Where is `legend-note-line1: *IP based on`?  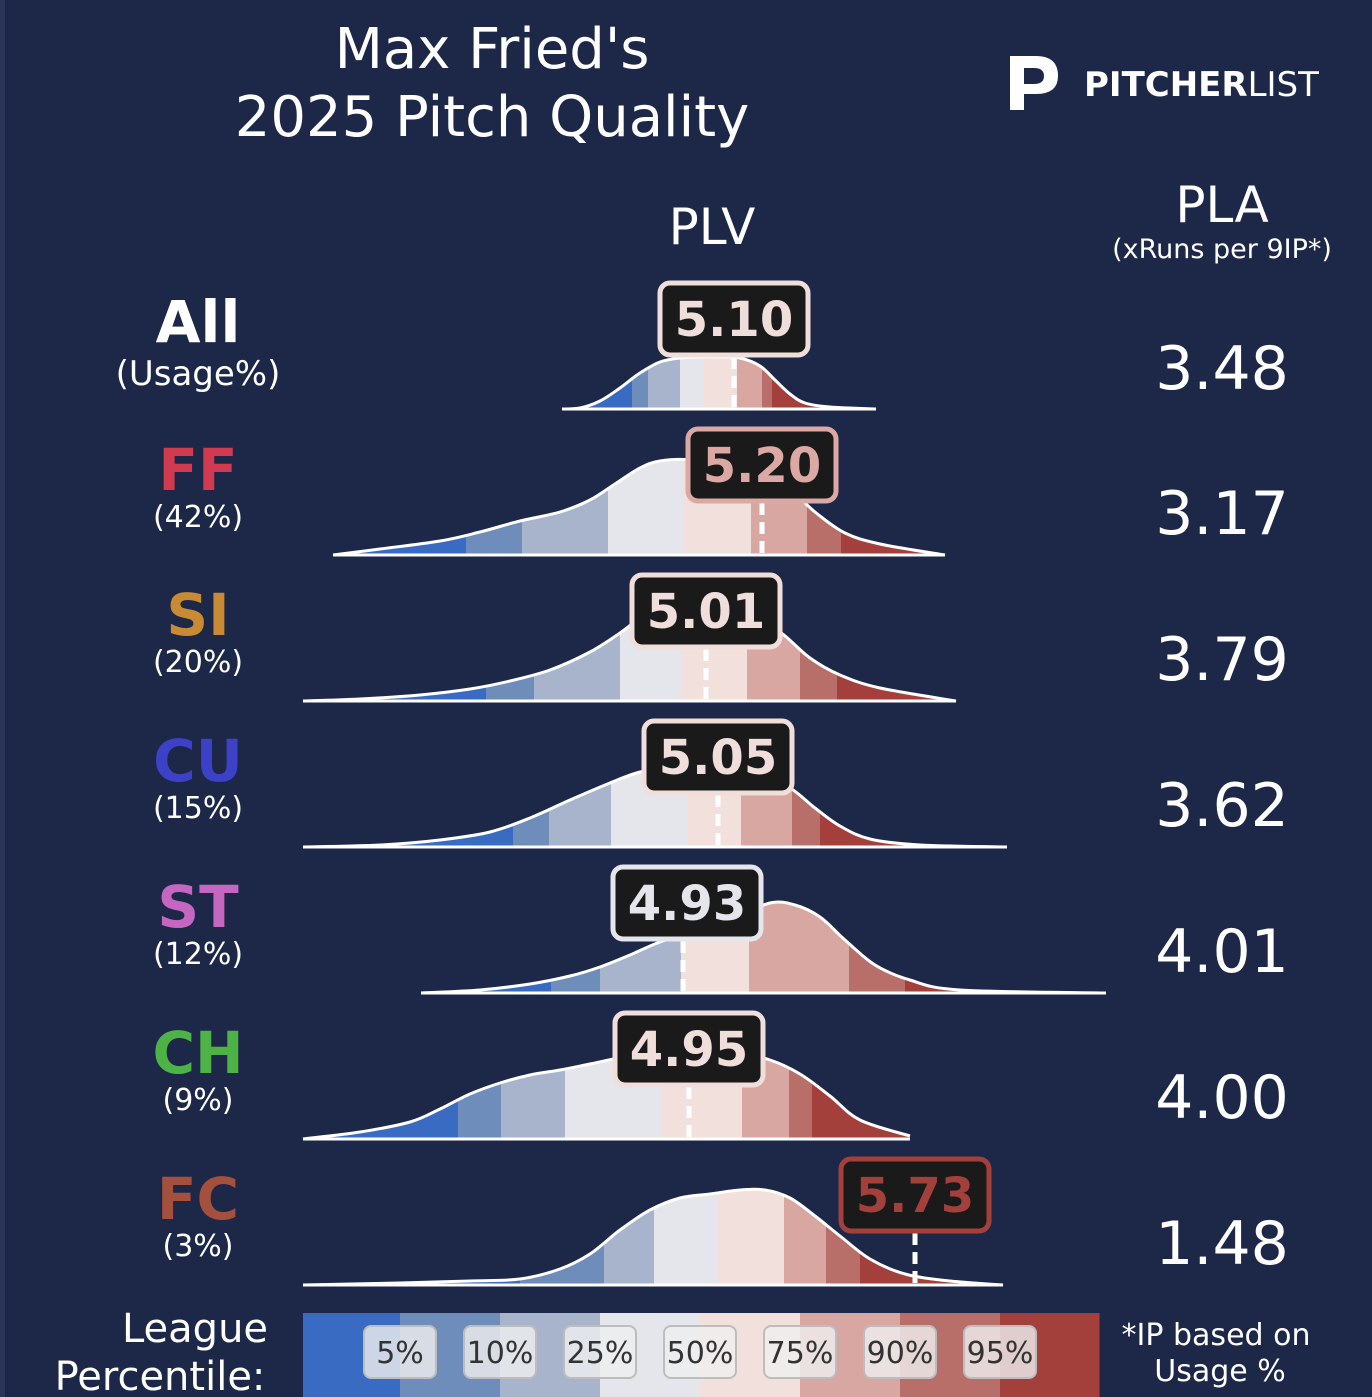 legend-note-line1: *IP based on is located at coordinates (1216, 1335).